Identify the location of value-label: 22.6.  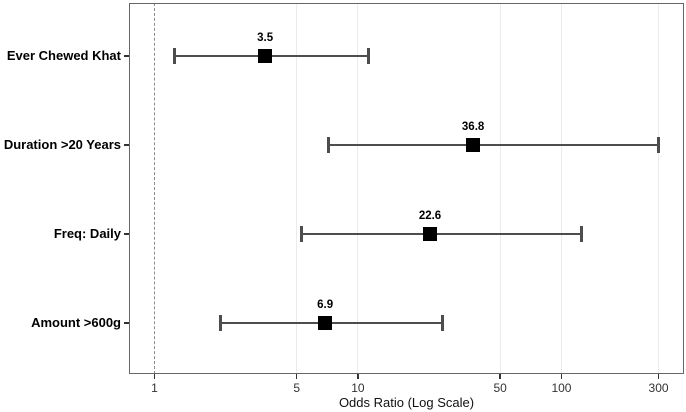
(430, 216).